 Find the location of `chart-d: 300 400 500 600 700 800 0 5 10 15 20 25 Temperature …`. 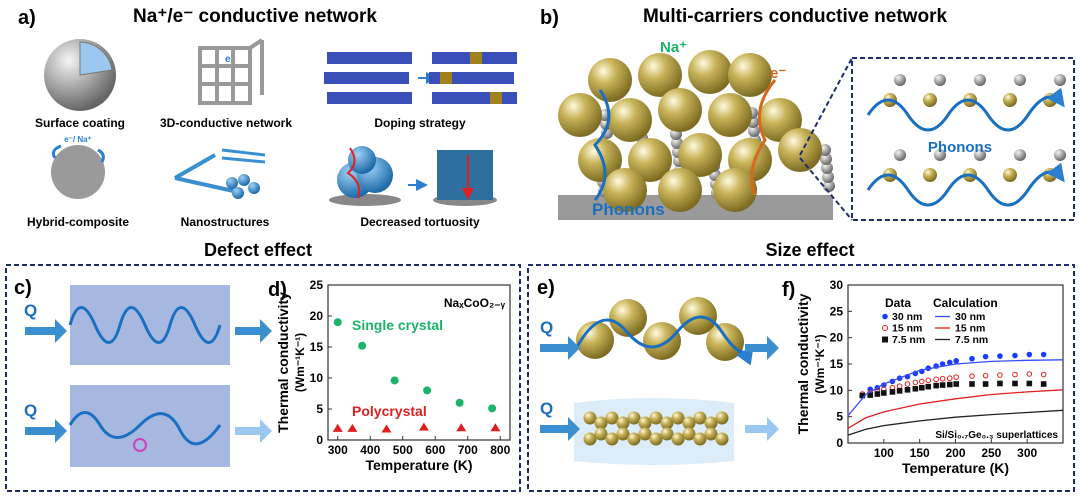

chart-d: 300 400 500 600 700 800 0 5 10 15 20 25 Temperature … is located at coordinates (393, 375).